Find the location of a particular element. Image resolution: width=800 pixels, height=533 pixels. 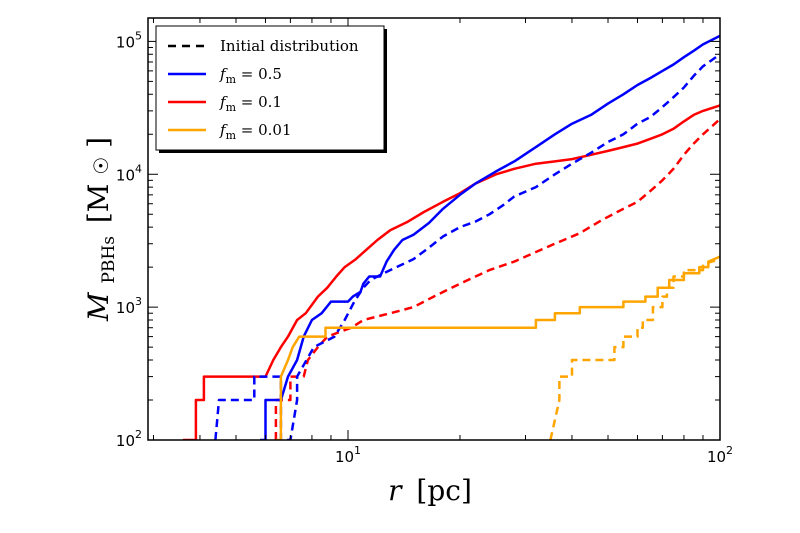

y-tick-label: 10³ is located at coordinates (129, 306).